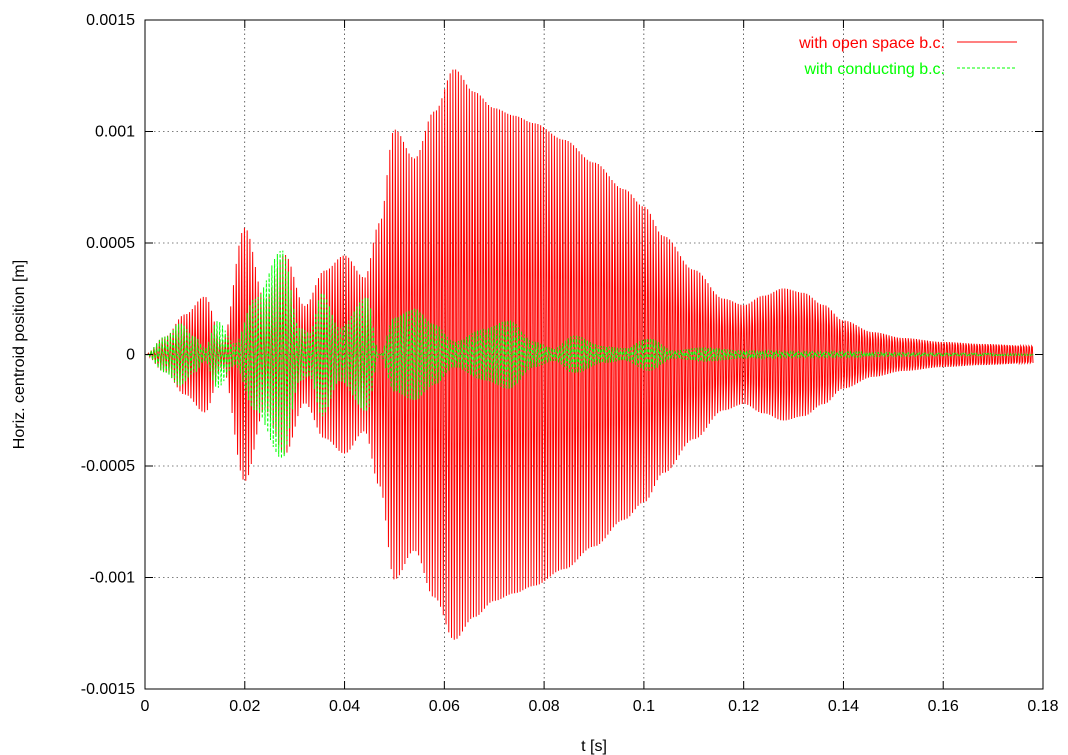 Image resolution: width=1068 pixels, height=755 pixels. What do you see at coordinates (544, 706) in the screenshot?
I see `x-tick-label: 0.08` at bounding box center [544, 706].